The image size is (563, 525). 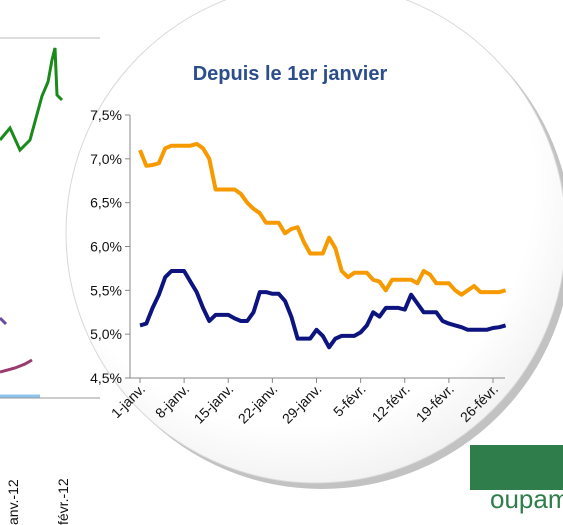 What do you see at coordinates (13, 502) in the screenshot?
I see `bg-x-label: anv.-12` at bounding box center [13, 502].